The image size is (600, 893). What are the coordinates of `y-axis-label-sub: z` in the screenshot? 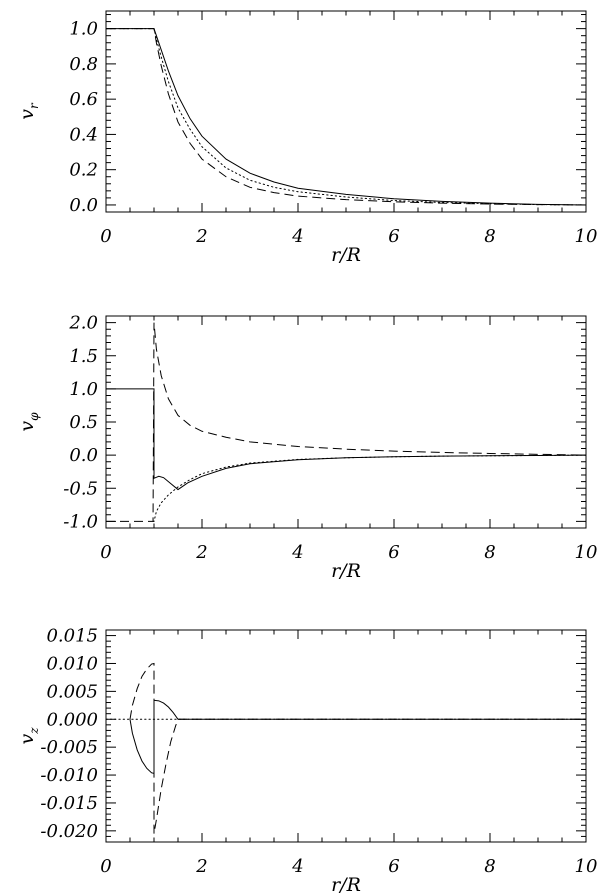 It's located at (34, 731).